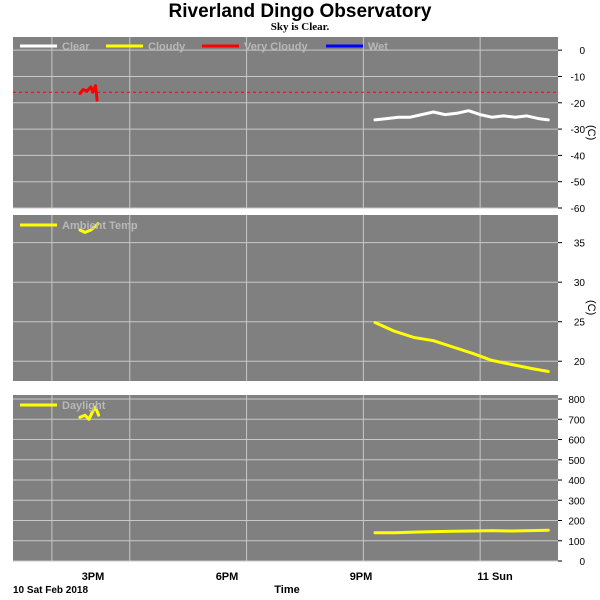 The height and width of the screenshot is (600, 600). What do you see at coordinates (576, 481) in the screenshot?
I see `y-tick-label: 400` at bounding box center [576, 481].